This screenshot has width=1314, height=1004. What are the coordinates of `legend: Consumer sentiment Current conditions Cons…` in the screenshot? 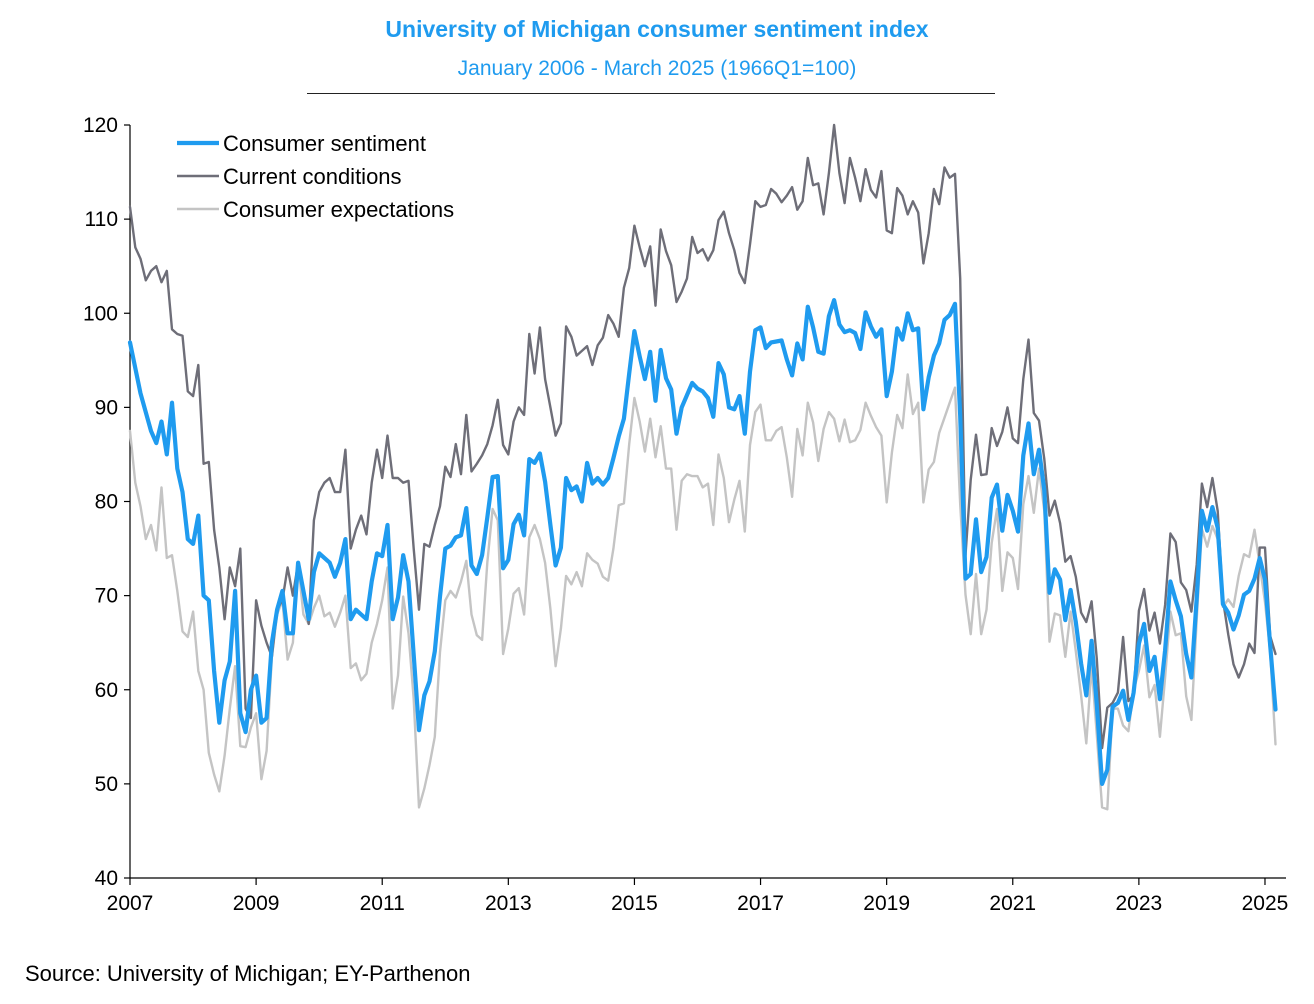 It's located at (315, 176).